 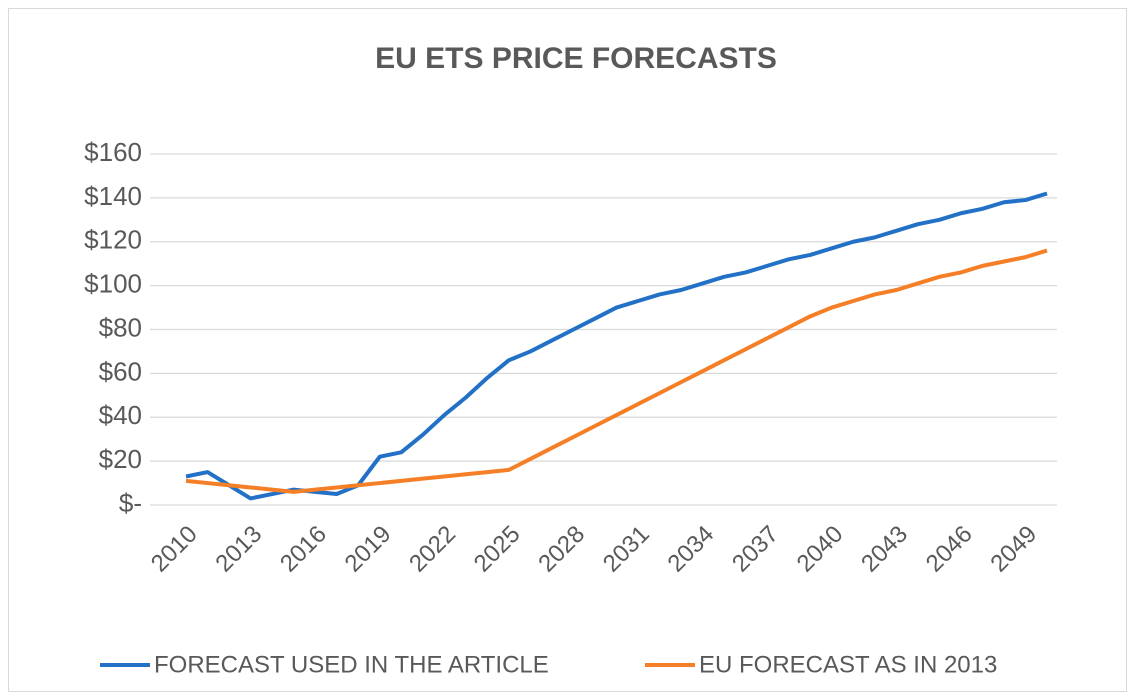 I want to click on y-tick-label: $80, so click(x=120, y=327).